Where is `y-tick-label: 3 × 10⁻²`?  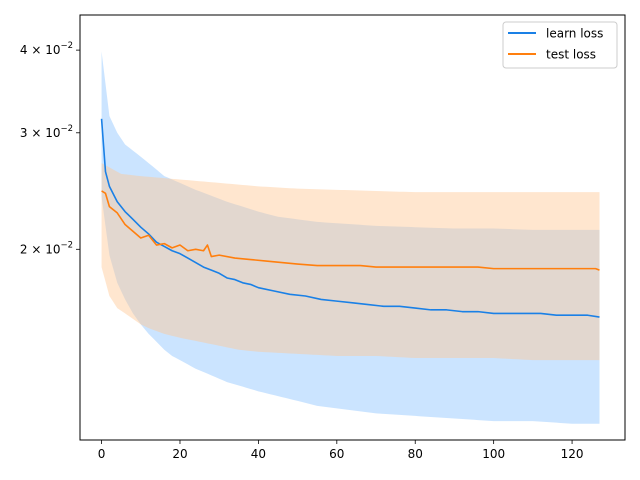
y-tick-label: 3 × 10⁻² is located at coordinates (46, 132).